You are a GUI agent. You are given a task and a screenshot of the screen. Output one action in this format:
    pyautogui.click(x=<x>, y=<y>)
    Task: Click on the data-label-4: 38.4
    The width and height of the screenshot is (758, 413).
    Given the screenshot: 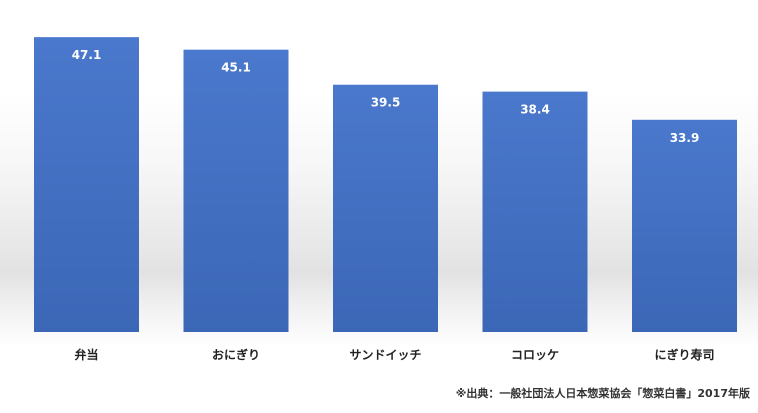 What is the action you would take?
    pyautogui.click(x=535, y=110)
    